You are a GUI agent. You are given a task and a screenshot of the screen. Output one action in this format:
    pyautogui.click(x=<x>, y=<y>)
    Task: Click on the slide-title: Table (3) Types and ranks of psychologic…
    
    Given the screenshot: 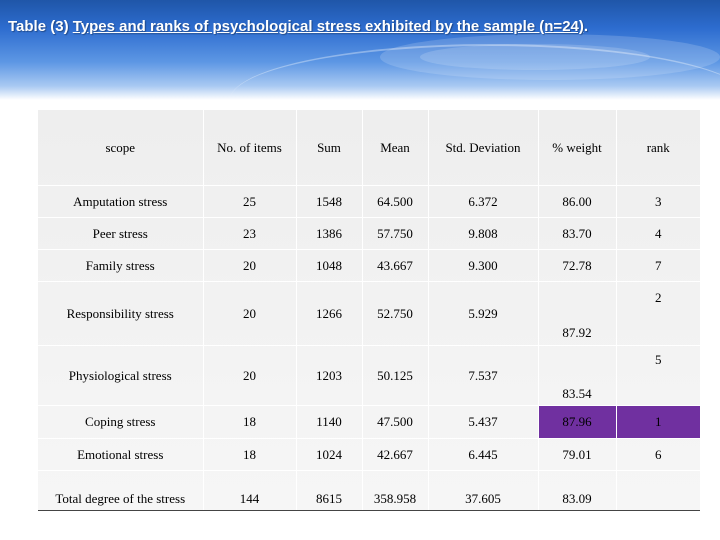 What is the action you would take?
    pyautogui.click(x=364, y=26)
    